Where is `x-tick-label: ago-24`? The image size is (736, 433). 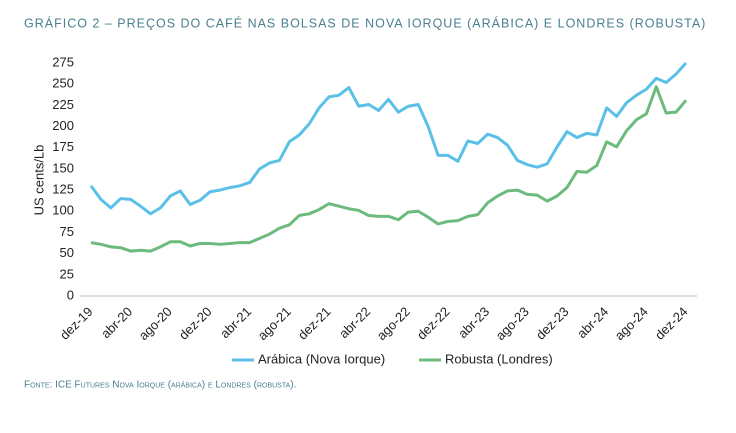
x-tick-label: ago-24 is located at coordinates (631, 323).